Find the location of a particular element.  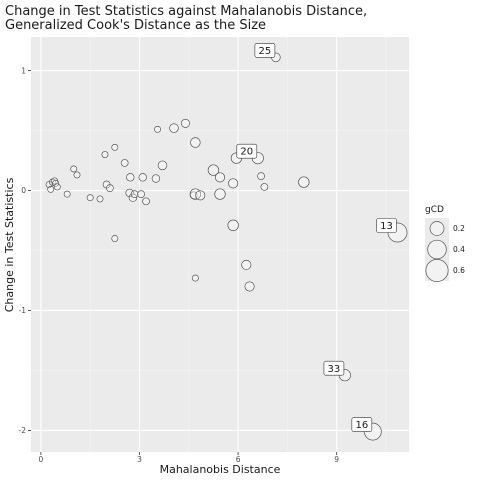

y-tick-label: -1 is located at coordinates (23, 310).